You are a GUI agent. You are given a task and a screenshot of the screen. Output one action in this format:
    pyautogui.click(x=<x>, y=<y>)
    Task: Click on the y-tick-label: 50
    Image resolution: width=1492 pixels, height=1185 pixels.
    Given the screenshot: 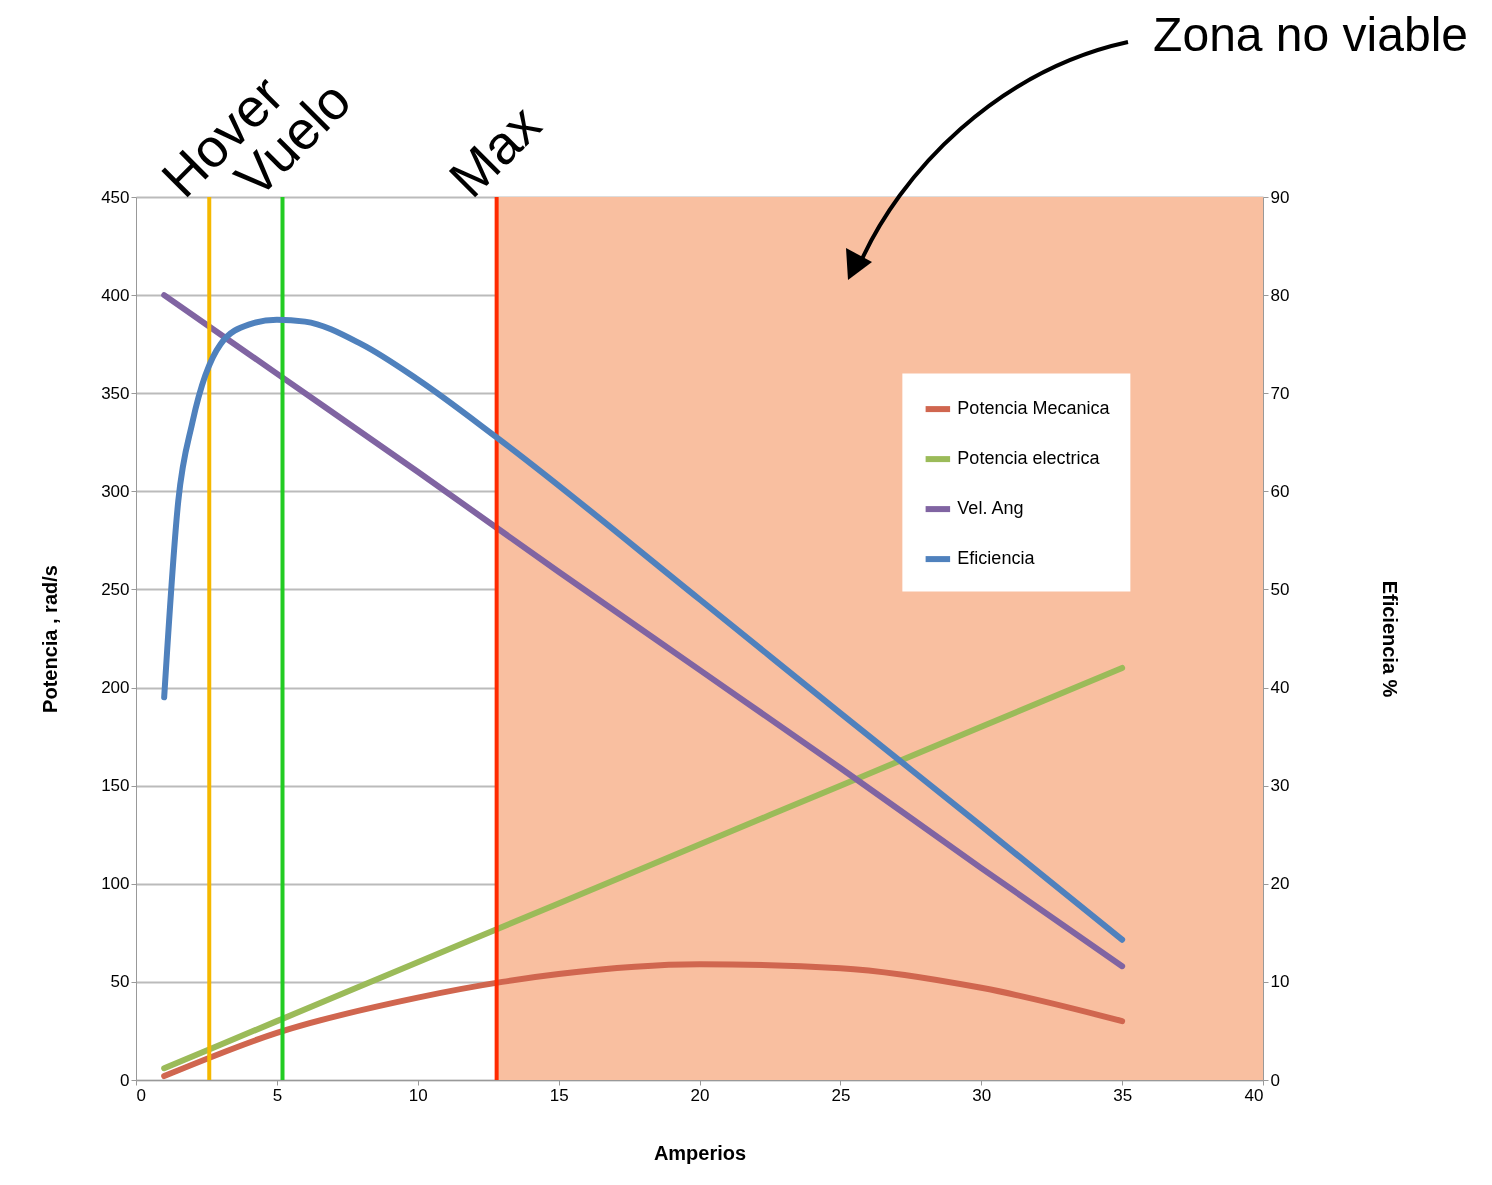 What is the action you would take?
    pyautogui.click(x=120, y=982)
    